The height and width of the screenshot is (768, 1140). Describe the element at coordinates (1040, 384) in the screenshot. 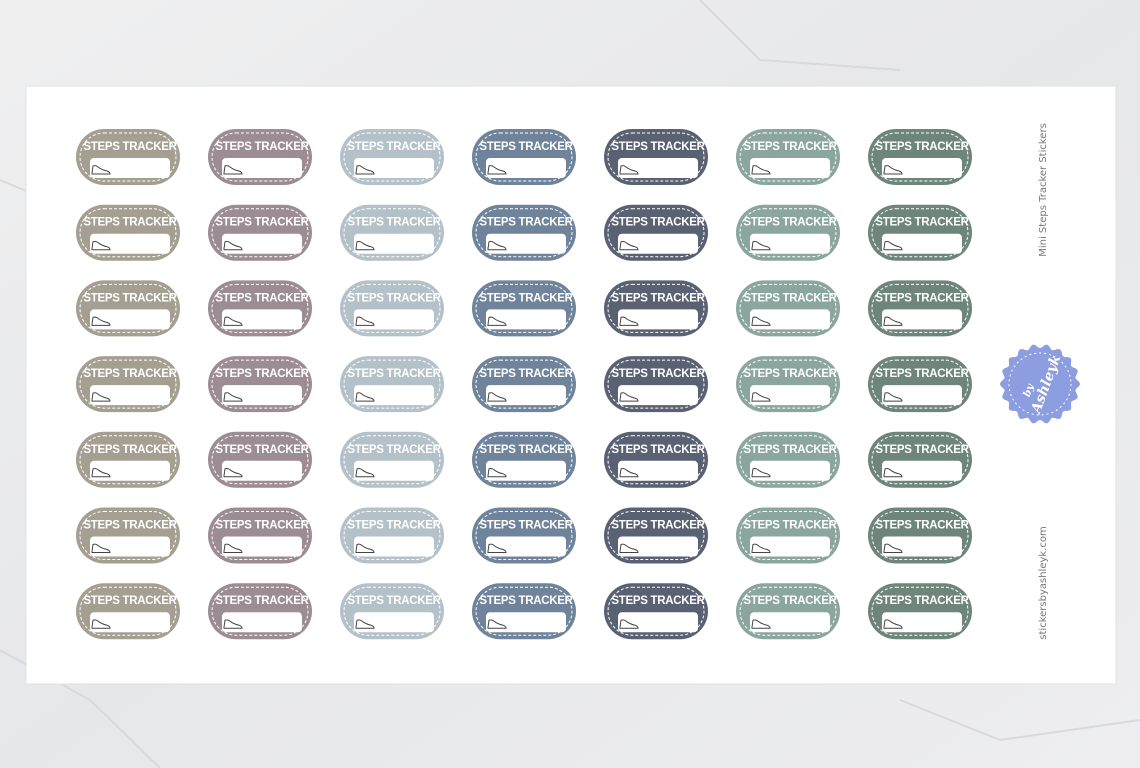

I see `brand-badge: by Ashleyk` at that location.